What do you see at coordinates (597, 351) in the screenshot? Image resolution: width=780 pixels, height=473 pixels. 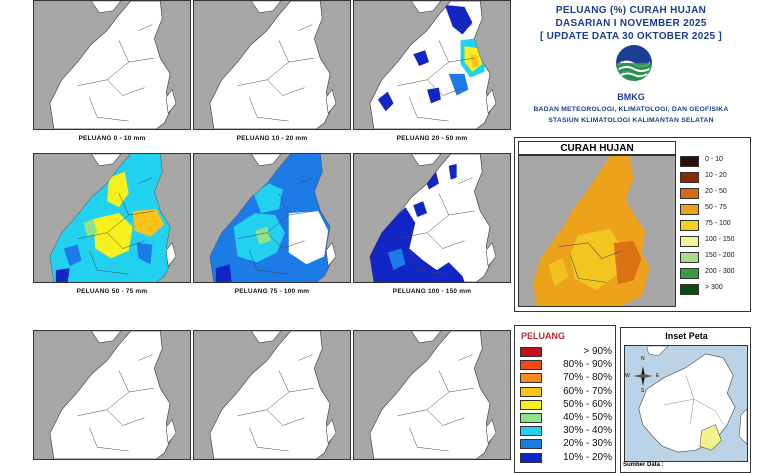 I see `legend-label: > 90%` at bounding box center [597, 351].